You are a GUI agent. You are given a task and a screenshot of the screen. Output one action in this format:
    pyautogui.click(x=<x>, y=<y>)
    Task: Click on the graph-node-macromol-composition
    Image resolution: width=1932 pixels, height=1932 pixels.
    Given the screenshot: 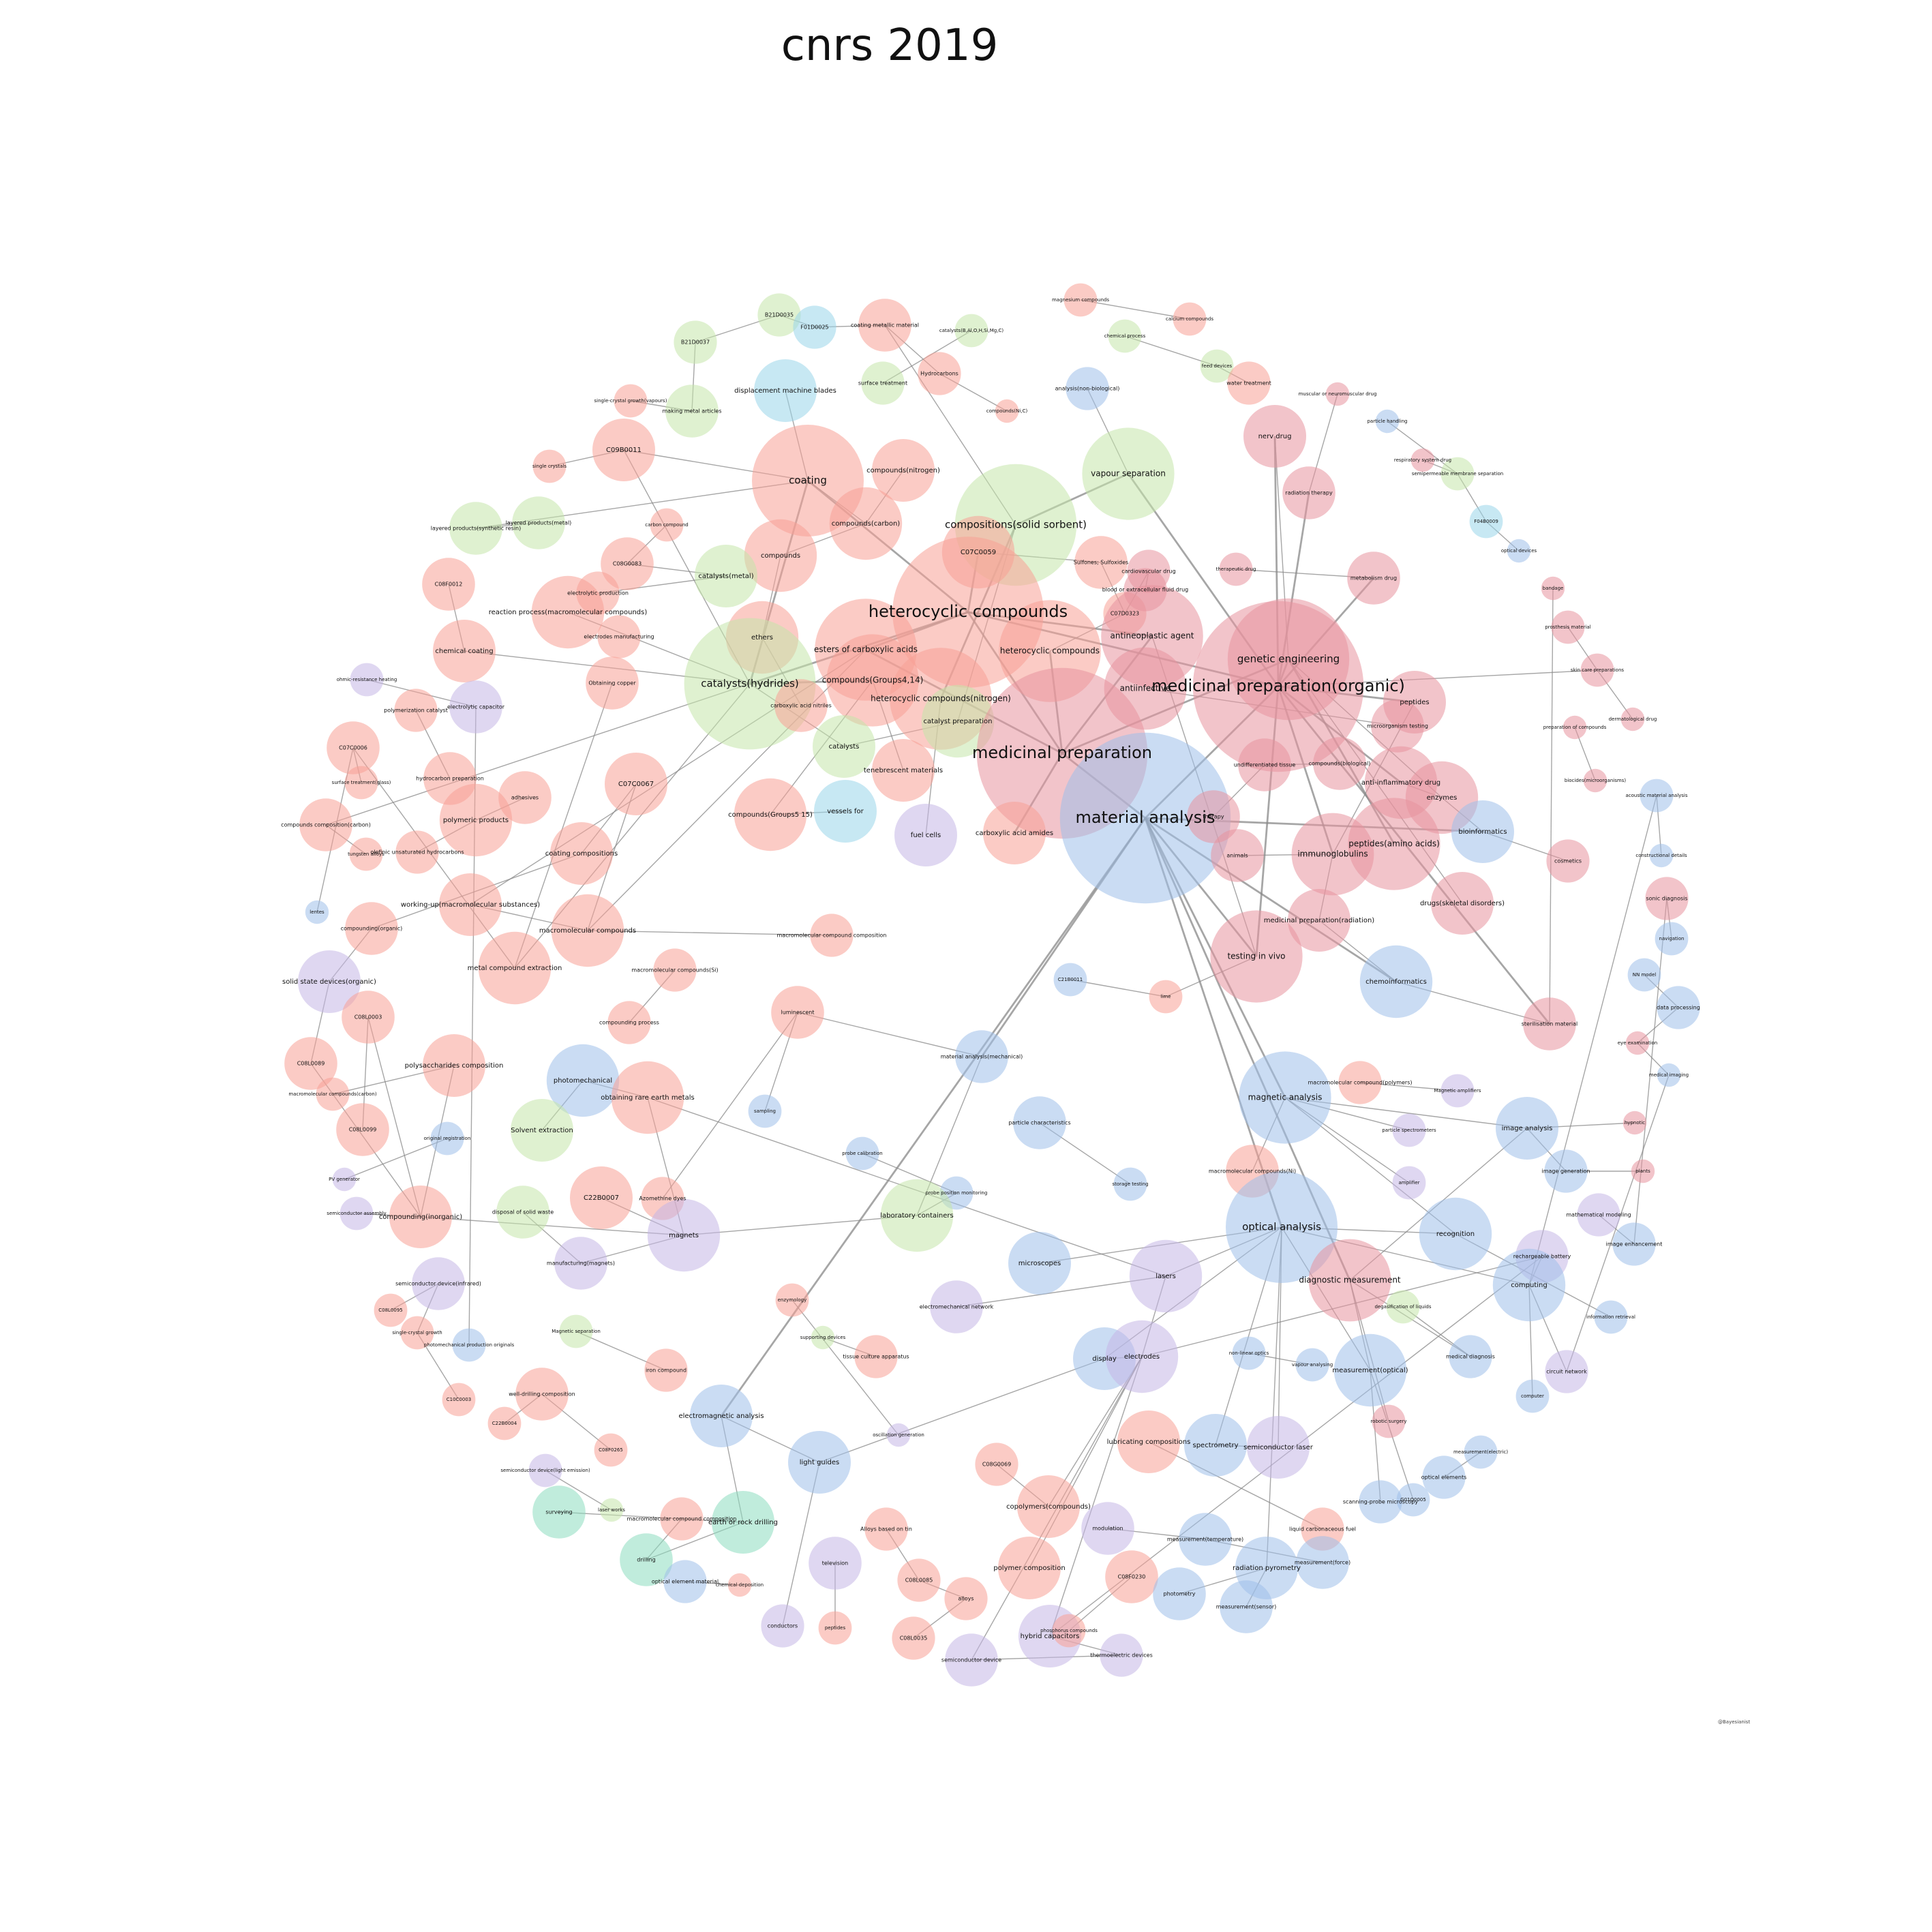 What is the action you would take?
    pyautogui.click(x=682, y=1519)
    